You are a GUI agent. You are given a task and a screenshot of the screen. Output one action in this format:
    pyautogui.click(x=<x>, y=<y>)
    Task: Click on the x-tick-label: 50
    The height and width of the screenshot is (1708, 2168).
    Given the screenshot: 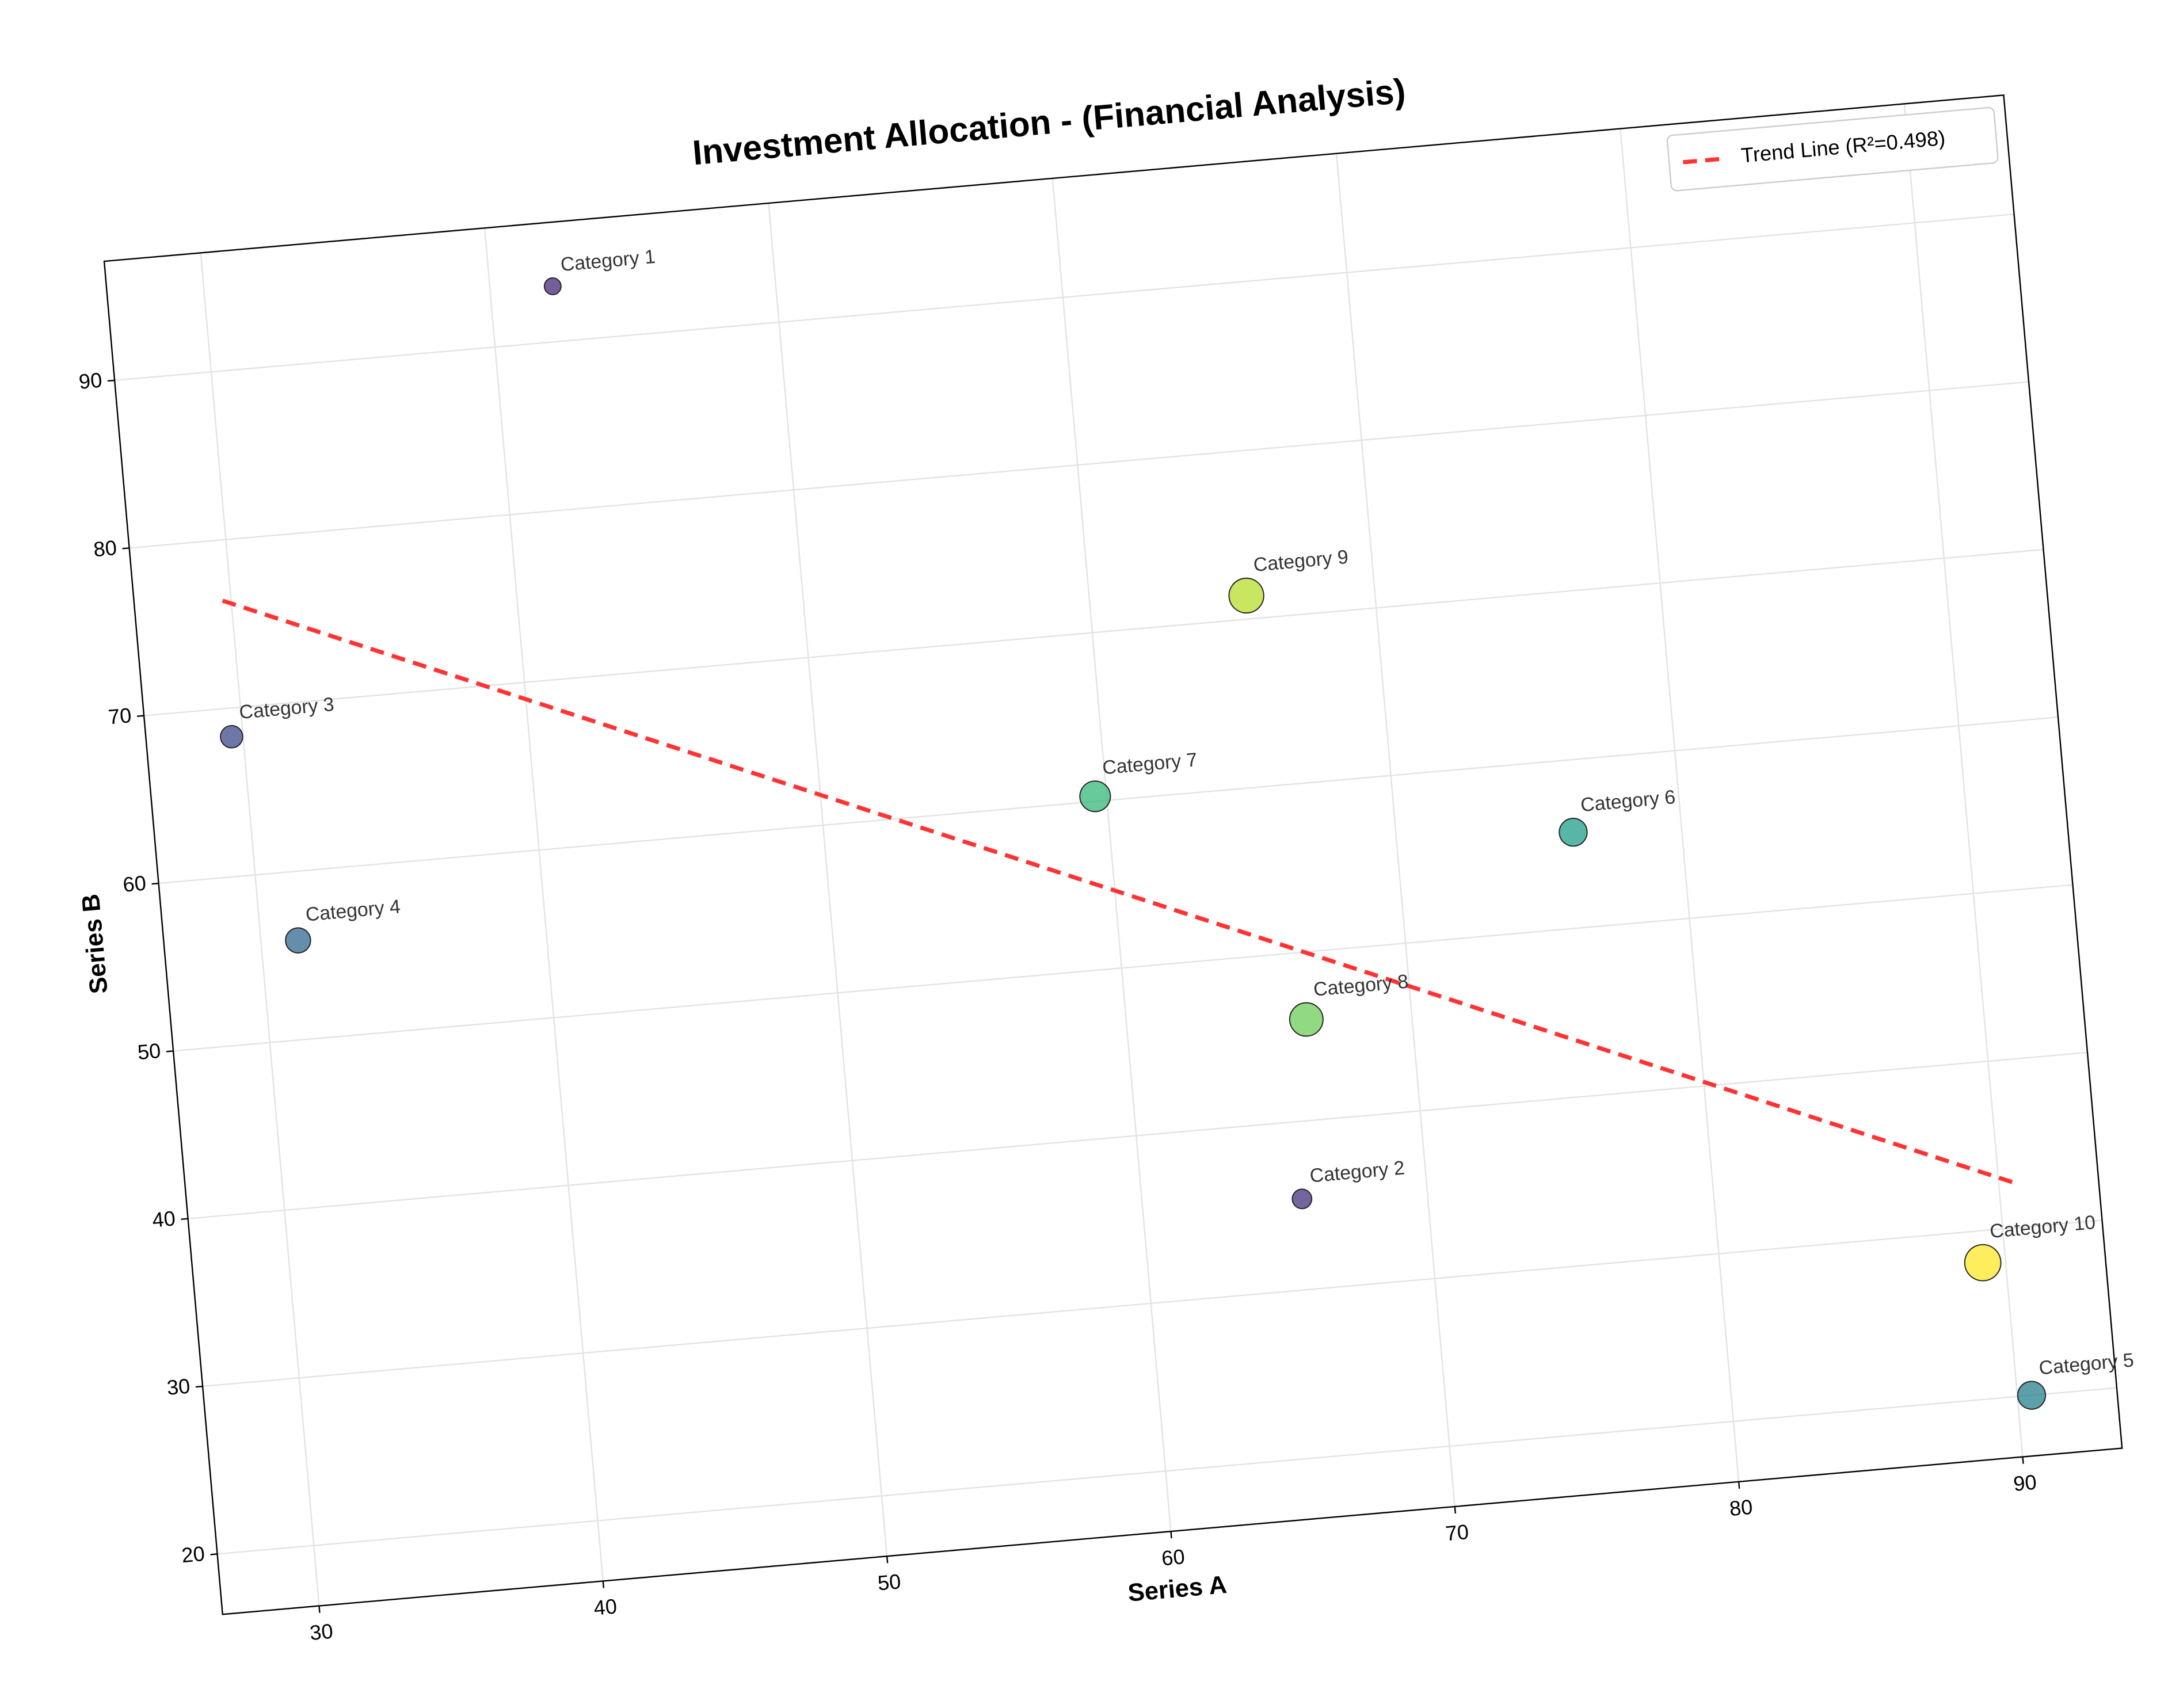 What is the action you would take?
    pyautogui.click(x=889, y=1582)
    